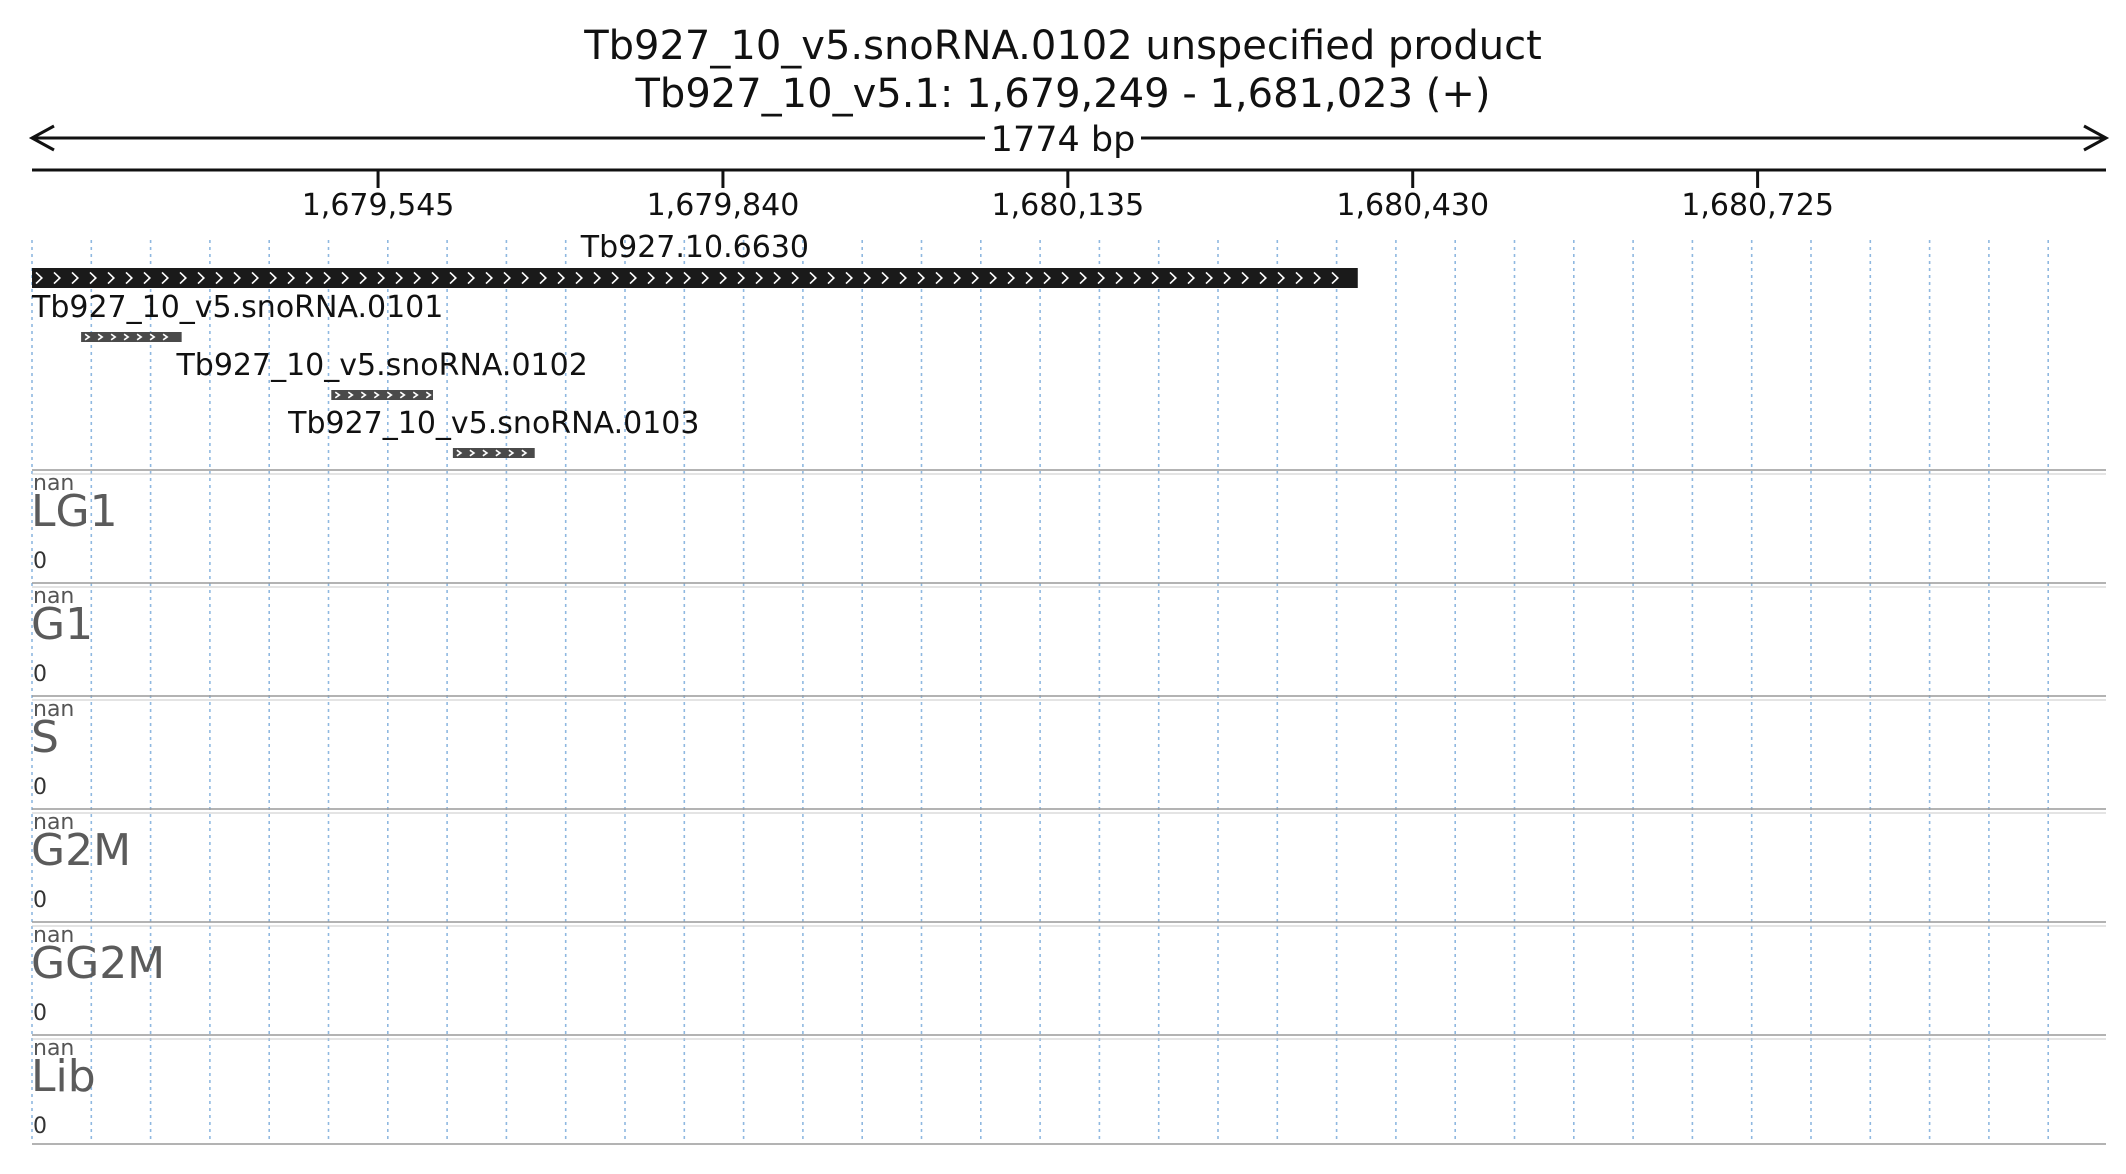 The width and height of the screenshot is (2126, 1174). What do you see at coordinates (62, 624) in the screenshot?
I see `track-name: G1` at bounding box center [62, 624].